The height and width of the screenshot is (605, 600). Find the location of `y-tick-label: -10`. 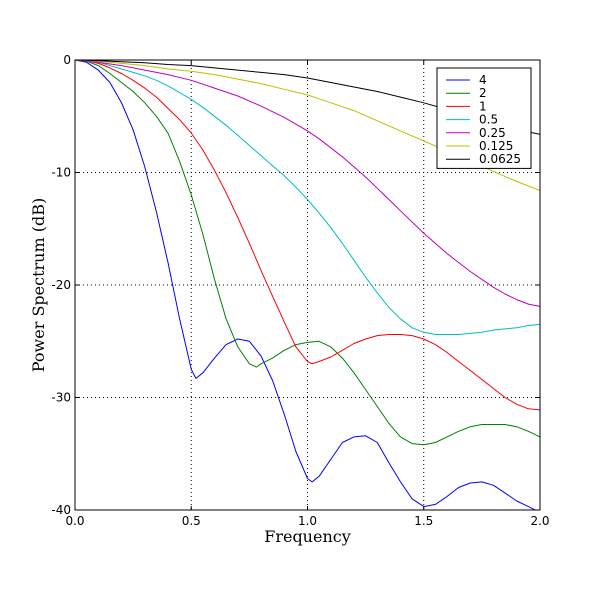

y-tick-label: -10 is located at coordinates (61, 173).